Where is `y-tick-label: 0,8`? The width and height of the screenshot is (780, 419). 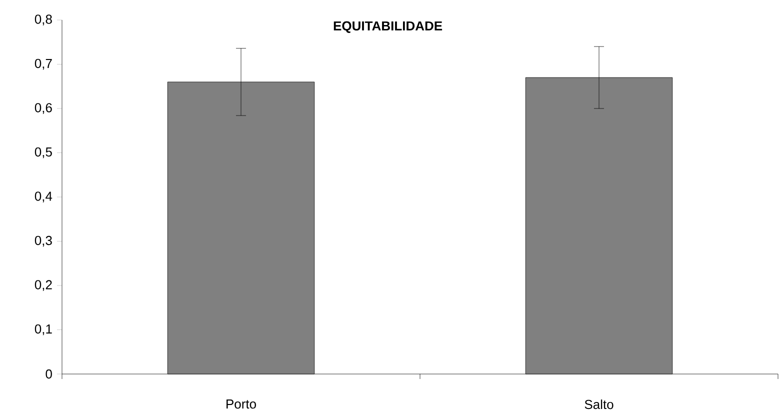 y-tick-label: 0,8 is located at coordinates (43, 20).